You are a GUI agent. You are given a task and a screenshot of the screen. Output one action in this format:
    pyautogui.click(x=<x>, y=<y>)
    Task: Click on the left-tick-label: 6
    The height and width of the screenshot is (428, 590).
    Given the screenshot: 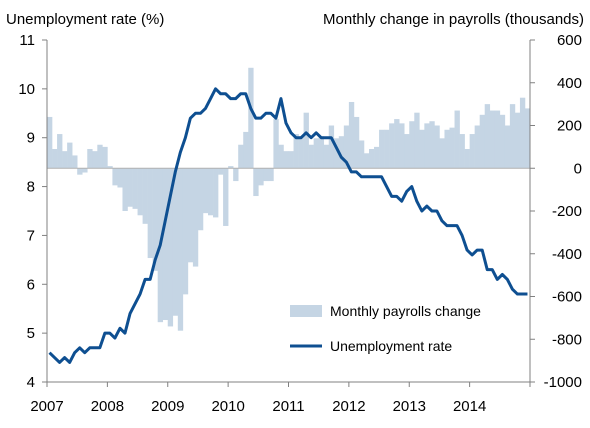 What is the action you would take?
    pyautogui.click(x=31, y=284)
    